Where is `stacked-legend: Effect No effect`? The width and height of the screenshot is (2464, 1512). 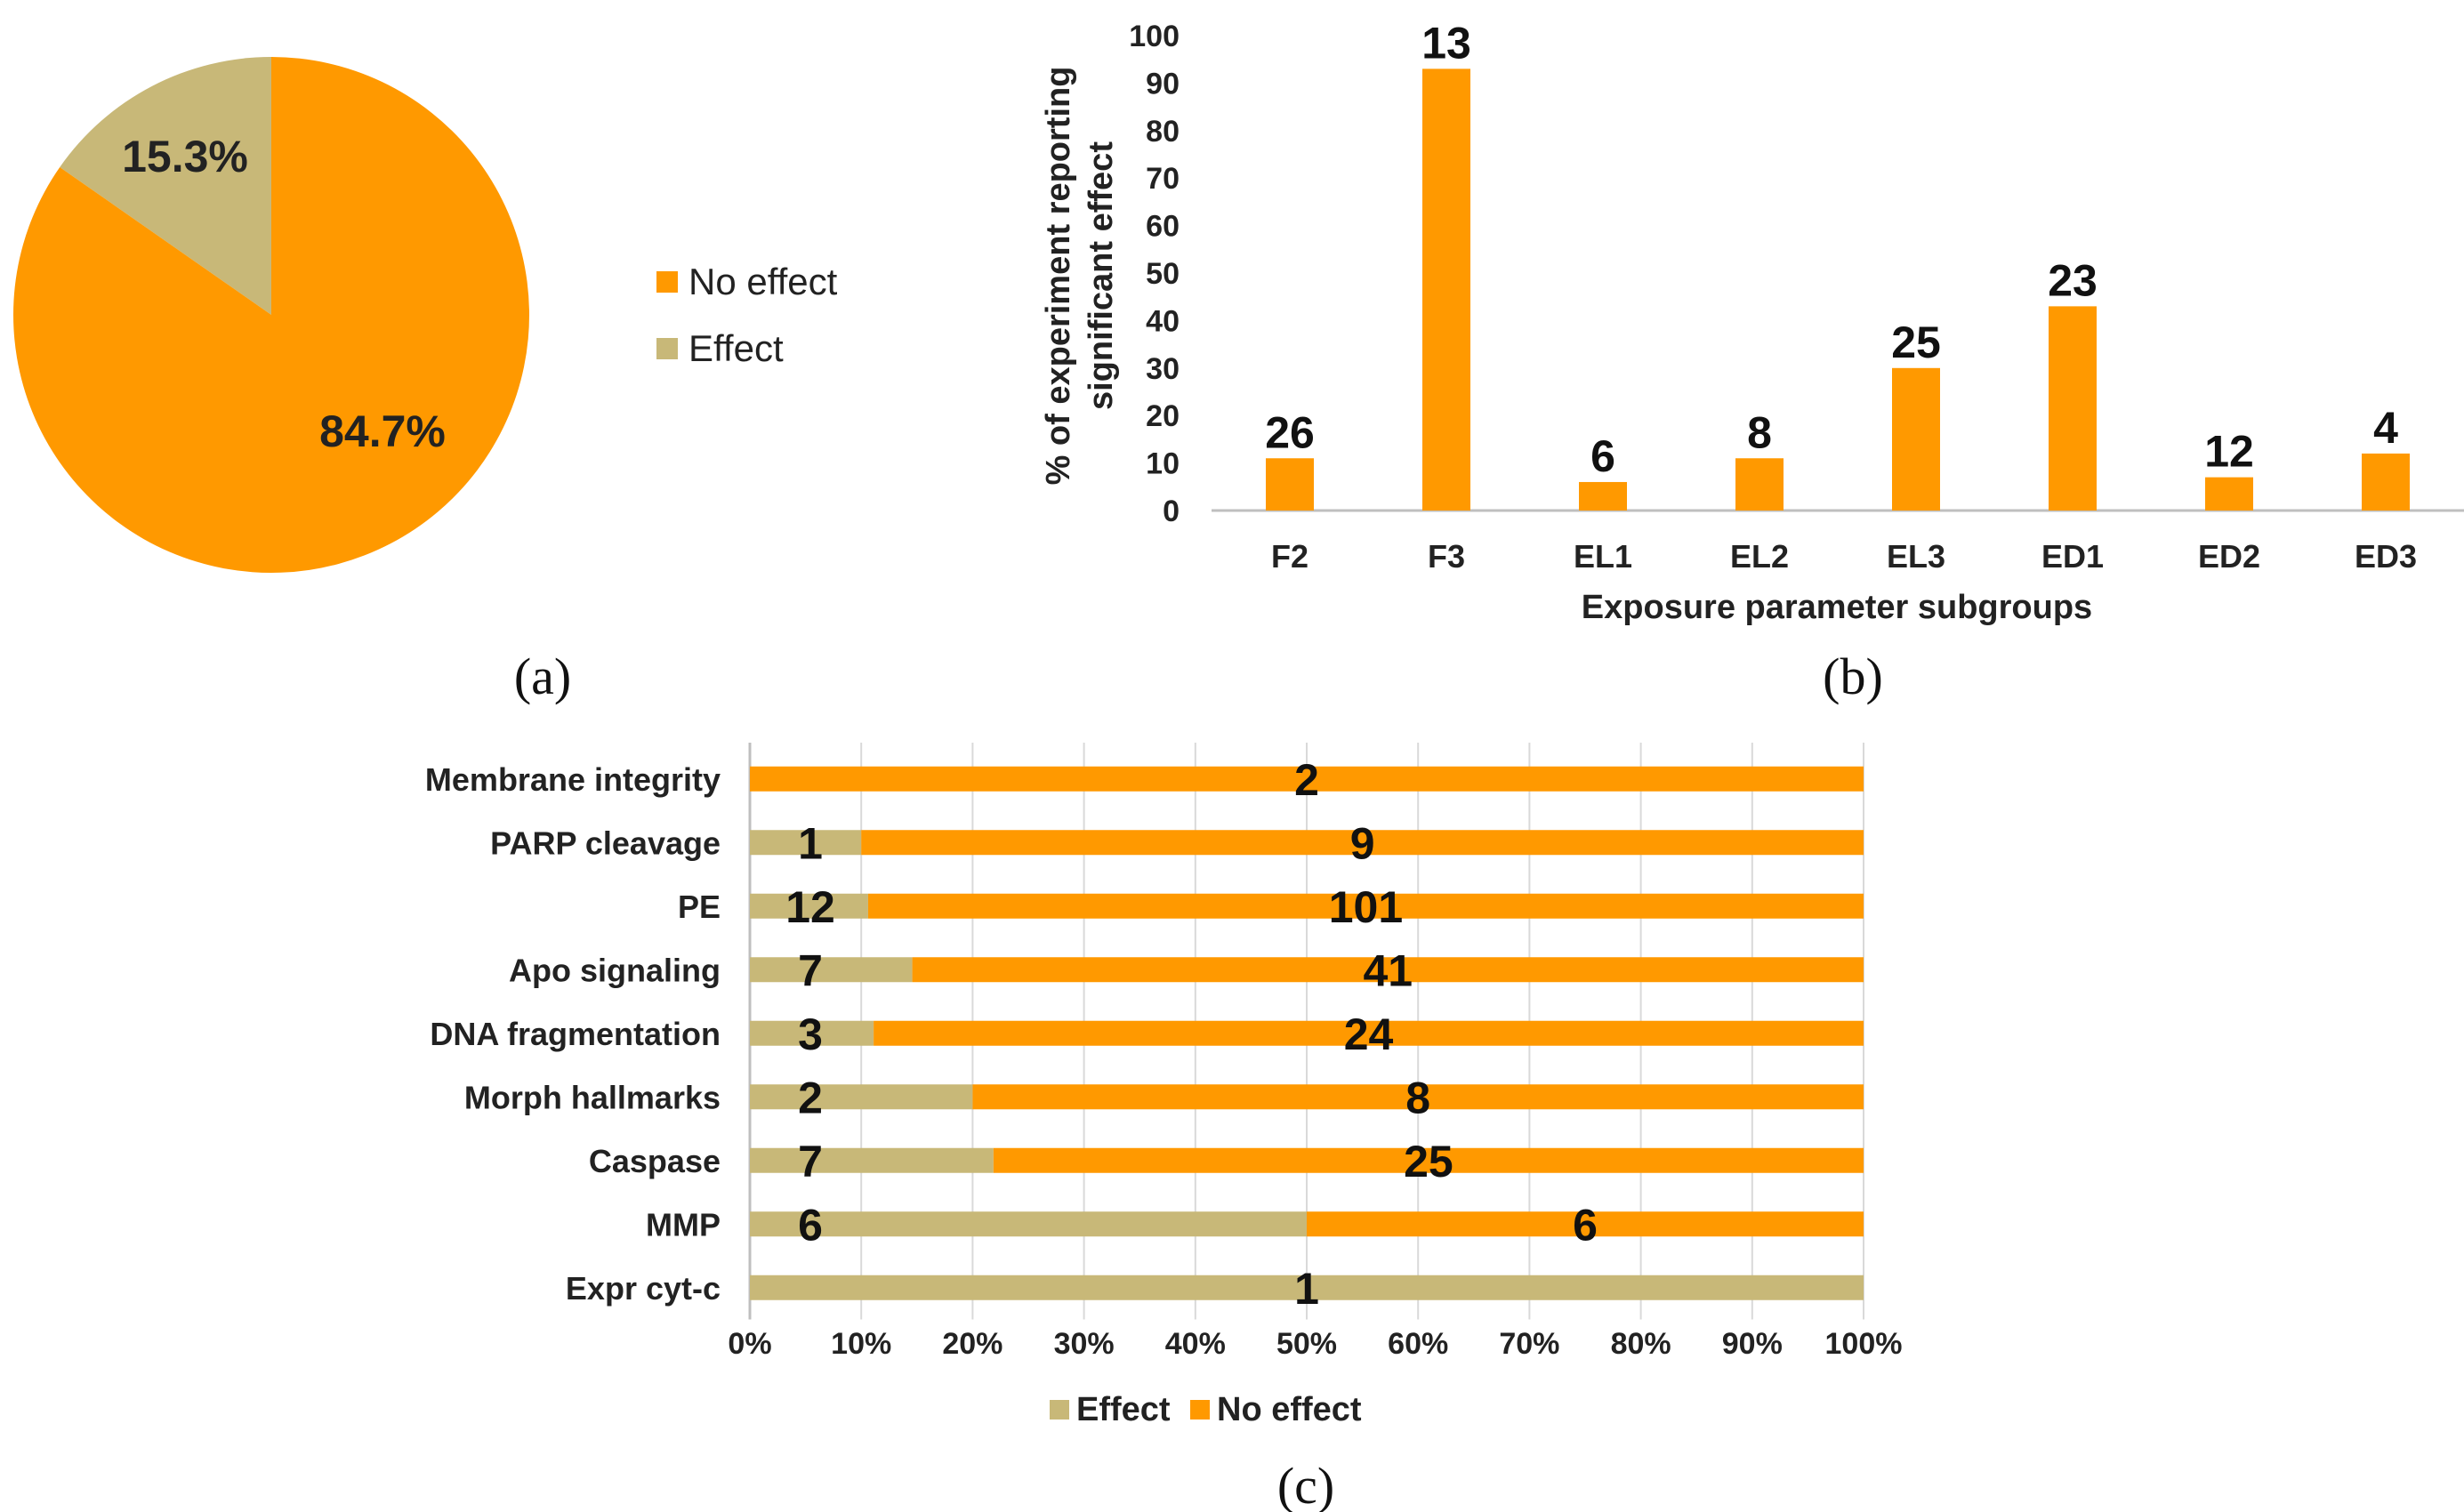
stacked-legend: Effect No effect is located at coordinates (1206, 1410).